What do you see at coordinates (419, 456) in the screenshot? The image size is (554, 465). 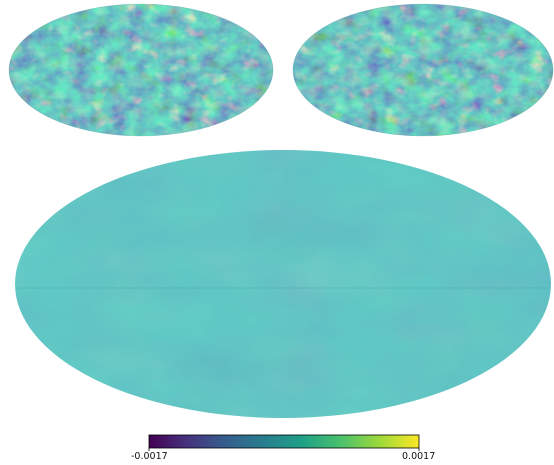 I see `colorbar-max-label: 0.0017` at bounding box center [419, 456].